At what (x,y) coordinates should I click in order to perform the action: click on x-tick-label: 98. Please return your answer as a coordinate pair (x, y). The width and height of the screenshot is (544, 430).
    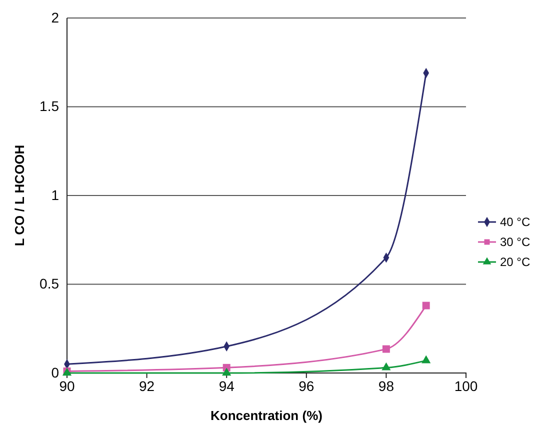
    Looking at the image, I should click on (386, 386).